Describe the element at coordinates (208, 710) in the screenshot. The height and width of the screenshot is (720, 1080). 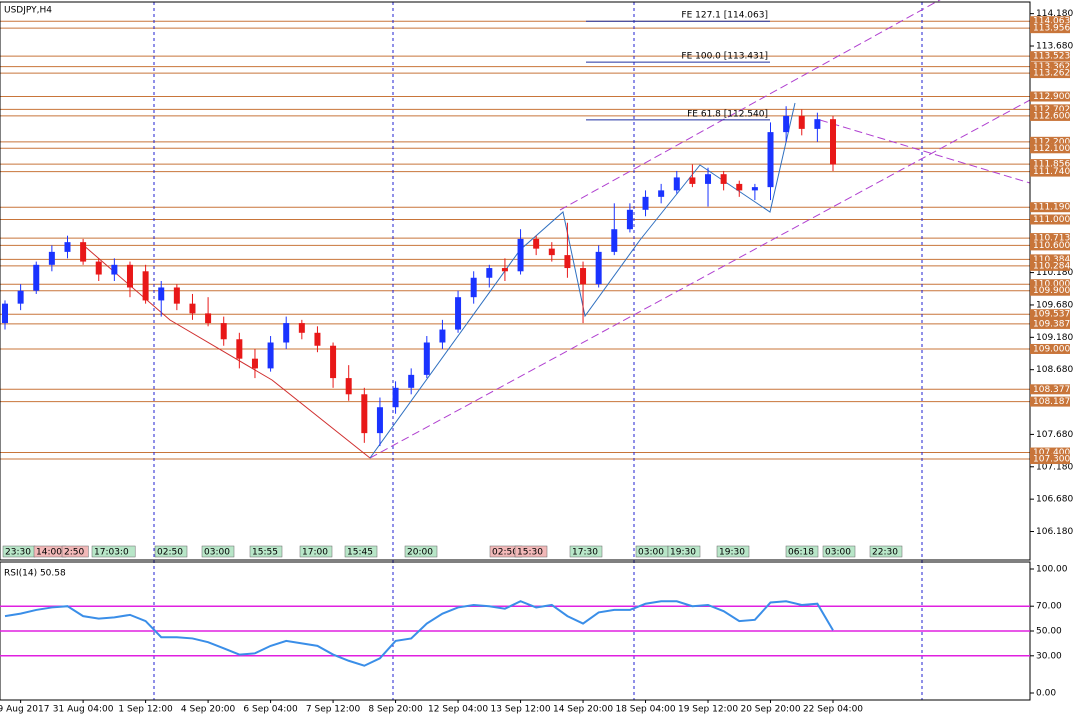
I see `x-tick-label: 4 Sep 20:00` at that location.